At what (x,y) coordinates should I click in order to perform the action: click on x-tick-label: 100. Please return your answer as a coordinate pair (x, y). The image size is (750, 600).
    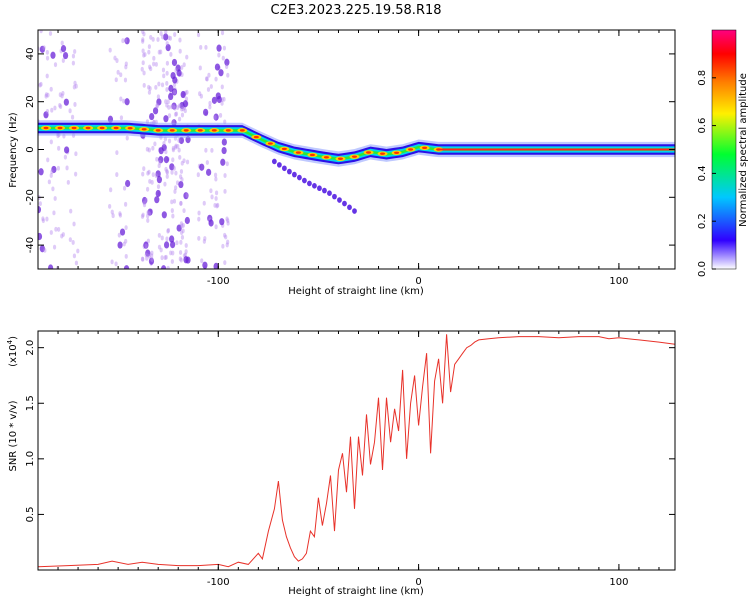
    Looking at the image, I should click on (618, 582).